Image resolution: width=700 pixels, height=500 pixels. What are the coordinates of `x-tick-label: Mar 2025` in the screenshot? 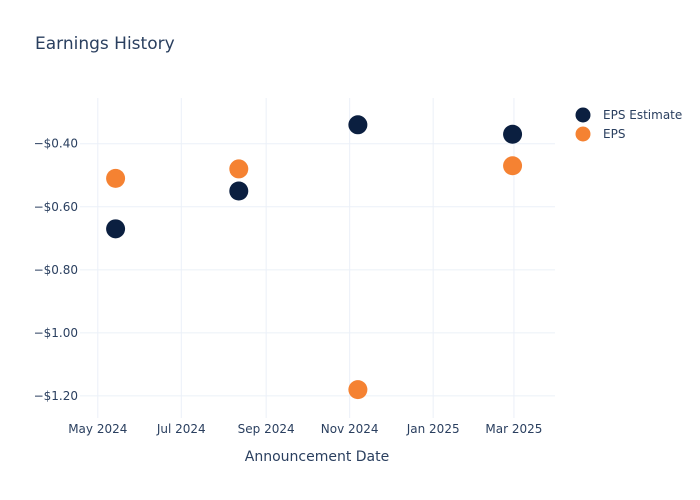 It's located at (513, 429).